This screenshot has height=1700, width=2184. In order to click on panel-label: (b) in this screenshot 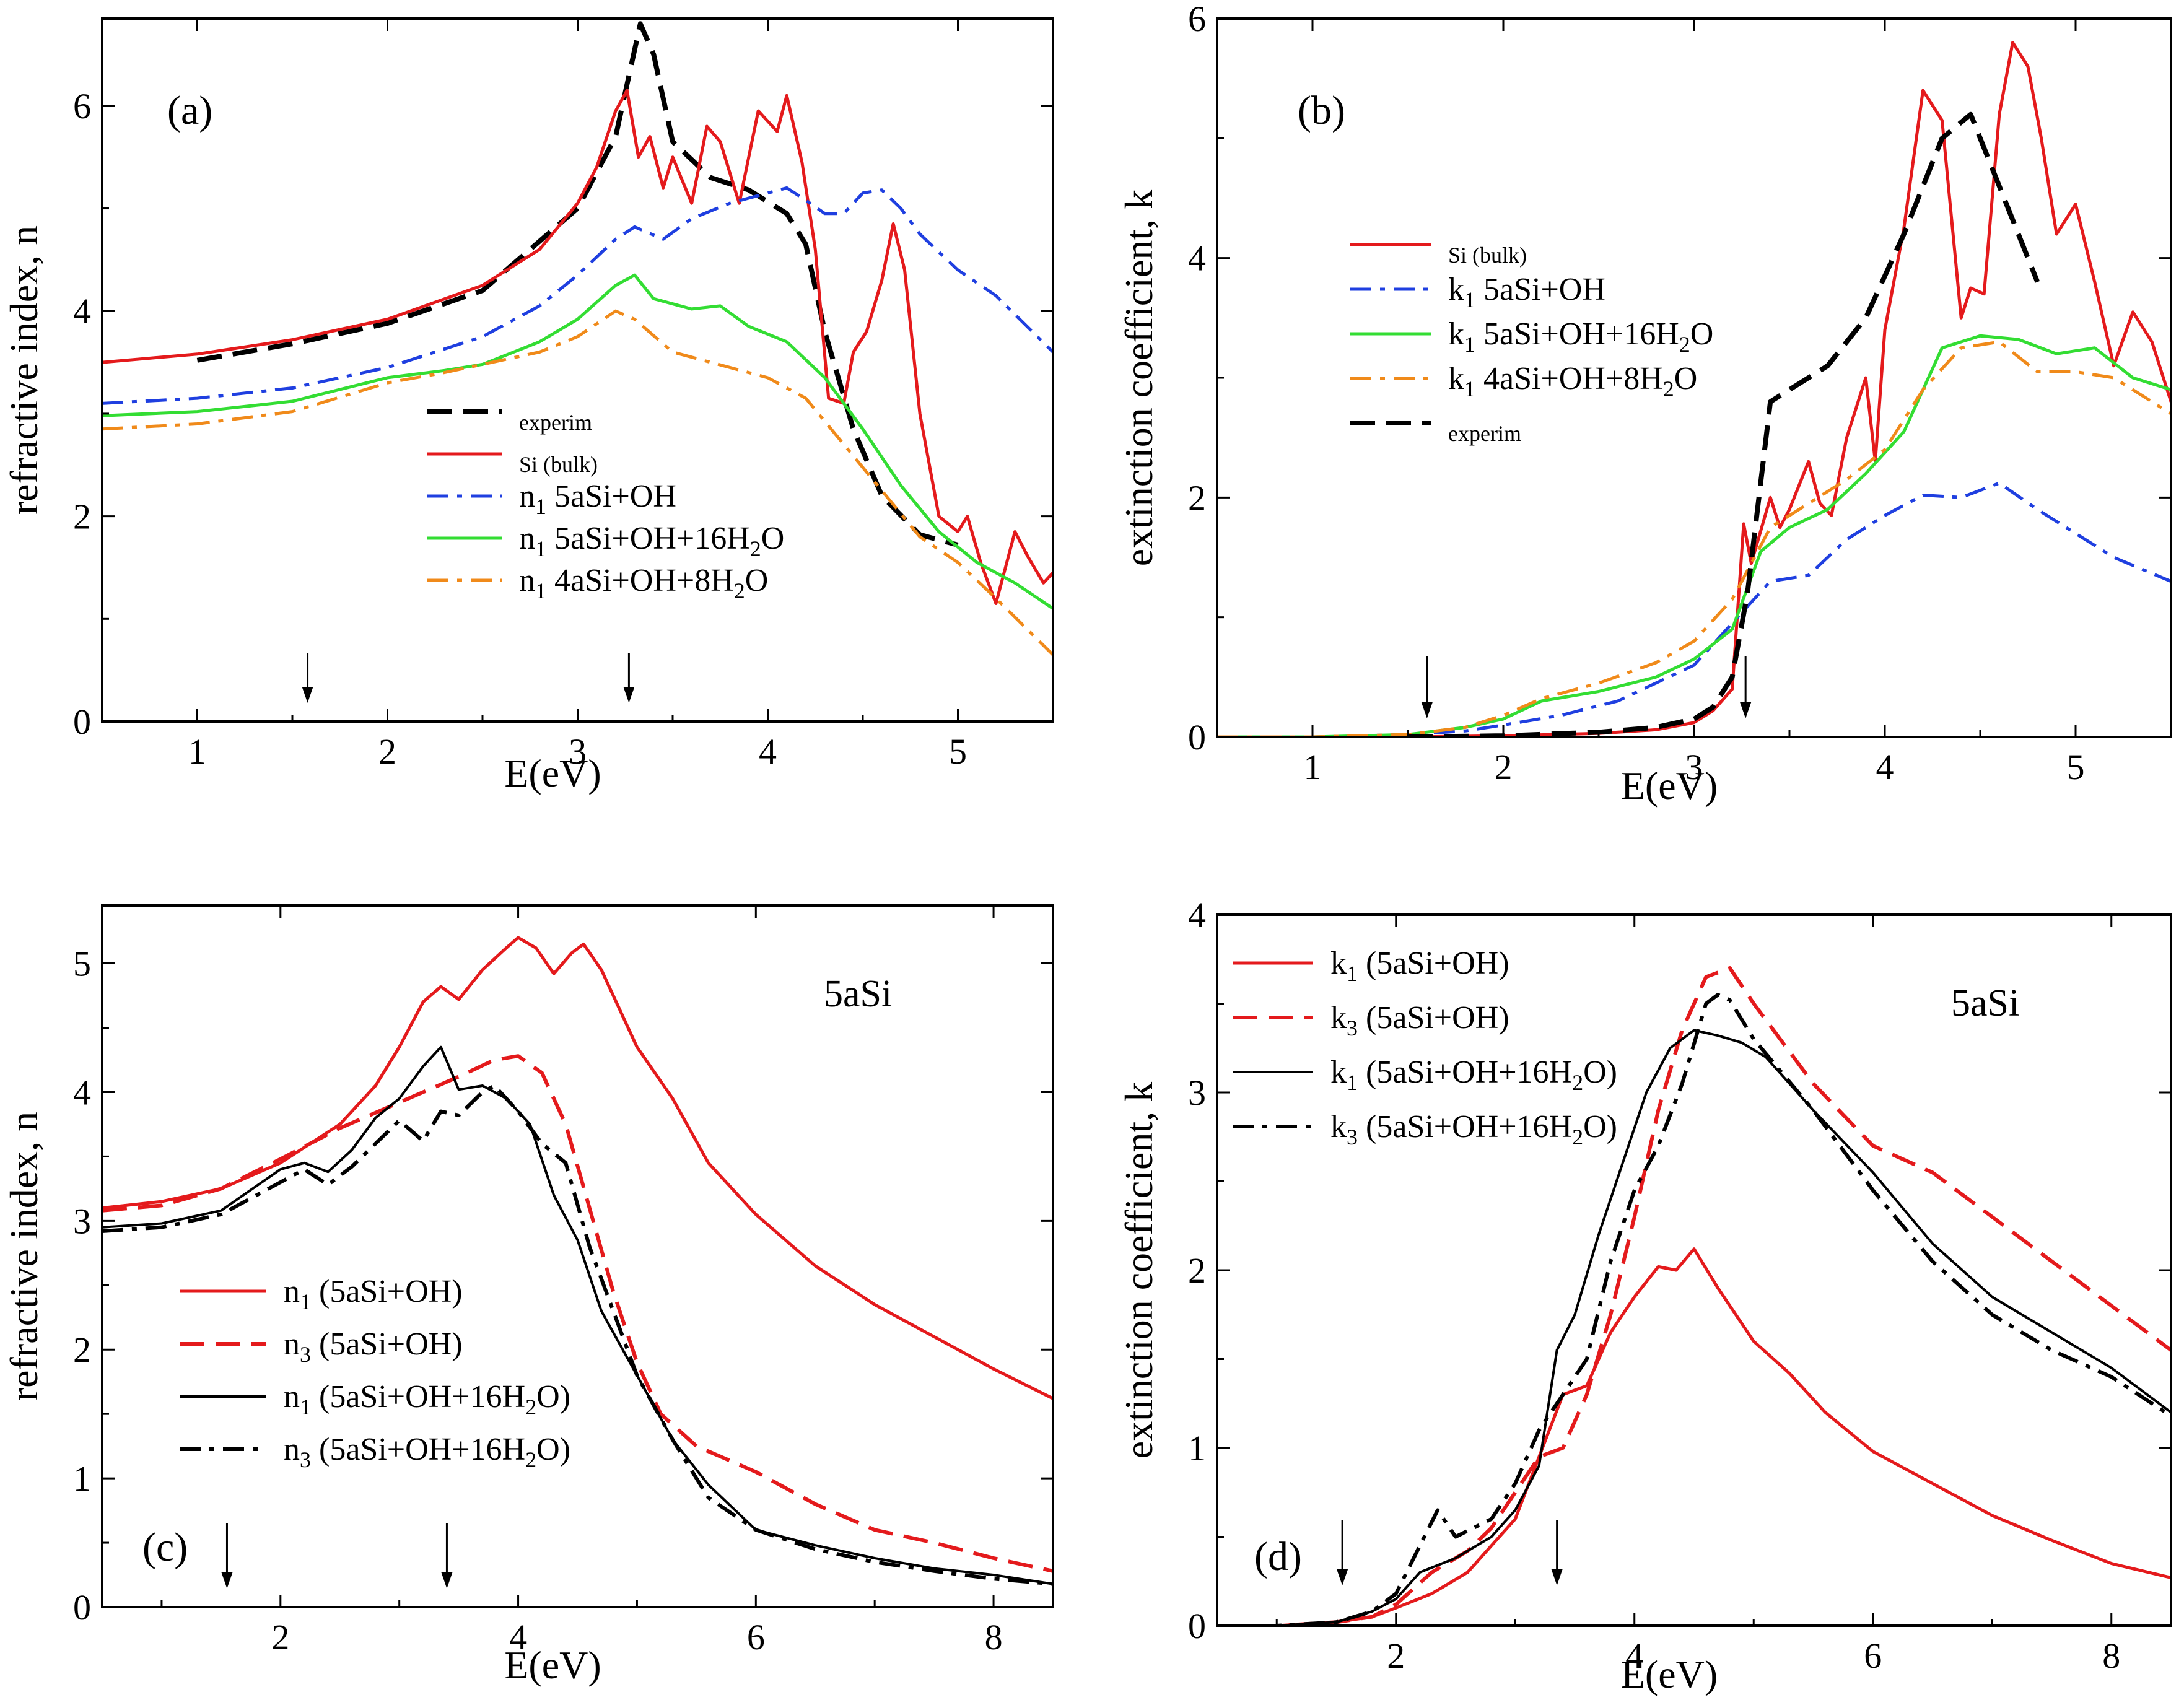, I will do `click(1322, 110)`.